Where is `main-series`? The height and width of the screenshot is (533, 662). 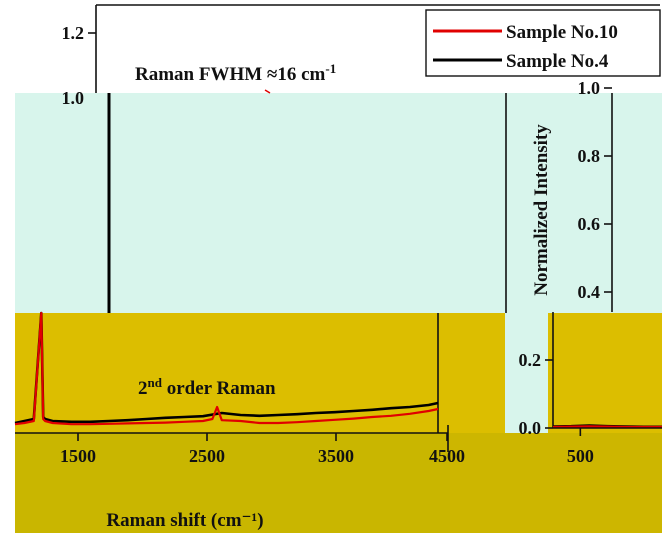
main-series is located at coordinates (226, 368).